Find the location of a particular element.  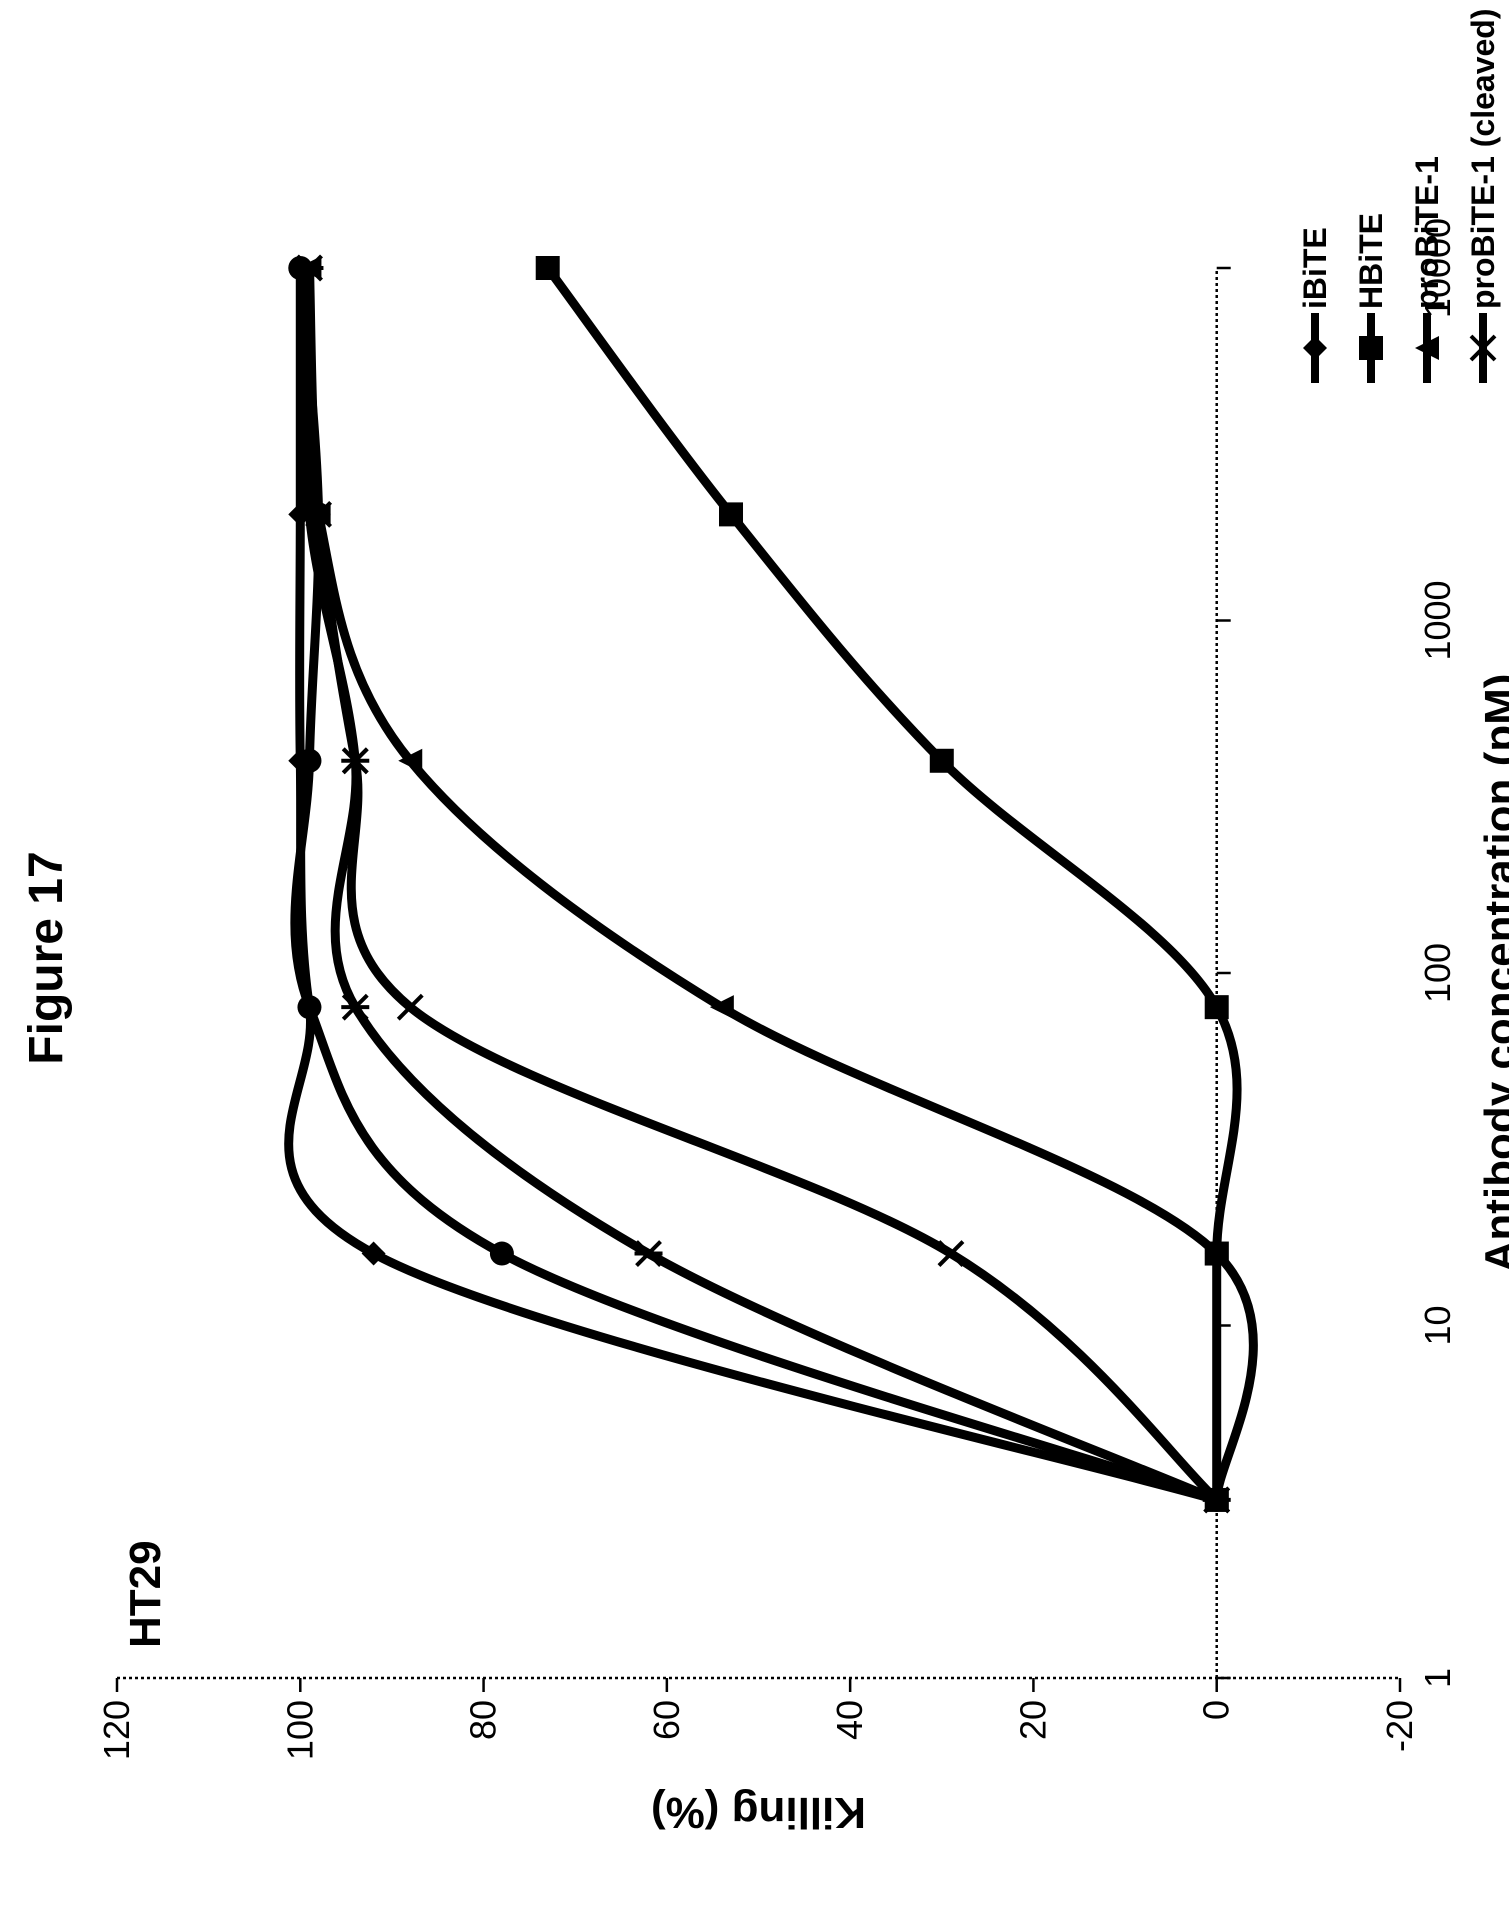

data-point-diamond is located at coordinates (373, 1253).